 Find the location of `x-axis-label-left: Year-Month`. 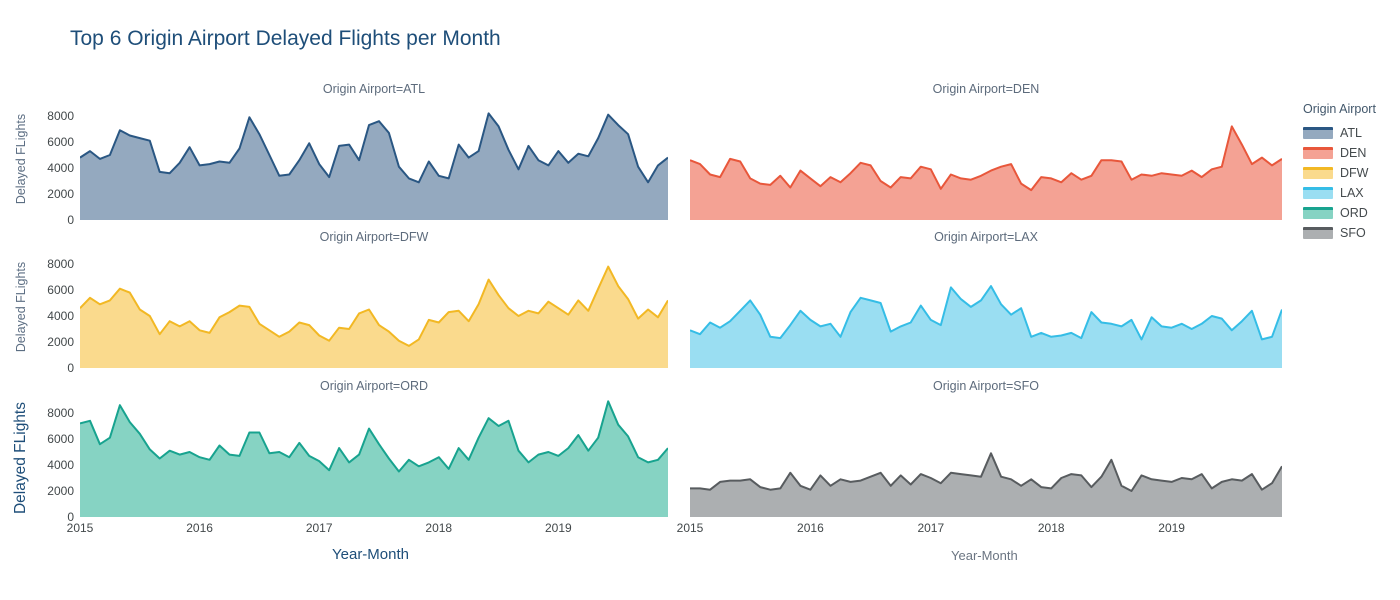

x-axis-label-left: Year-Month is located at coordinates (370, 554).